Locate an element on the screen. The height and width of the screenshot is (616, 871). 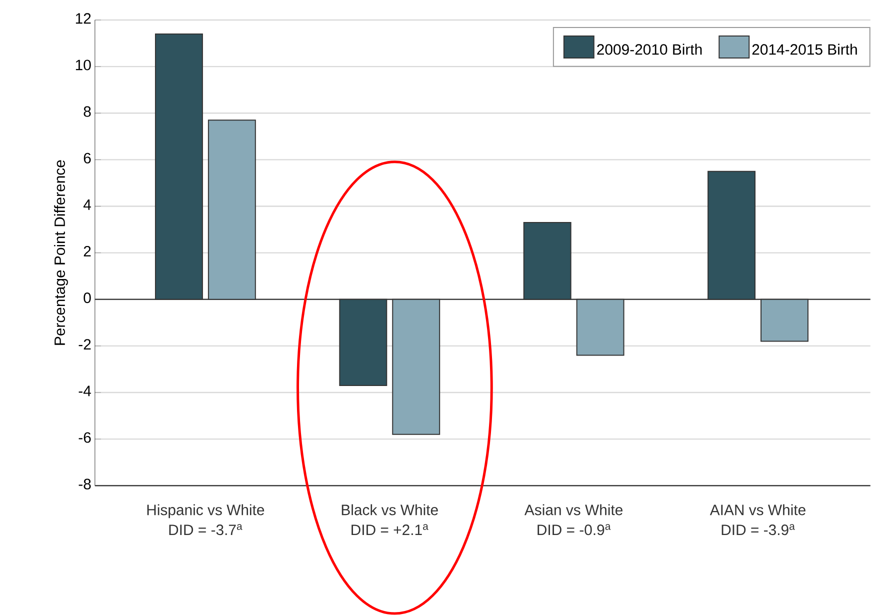
y-tick-label: 4 is located at coordinates (87, 205).